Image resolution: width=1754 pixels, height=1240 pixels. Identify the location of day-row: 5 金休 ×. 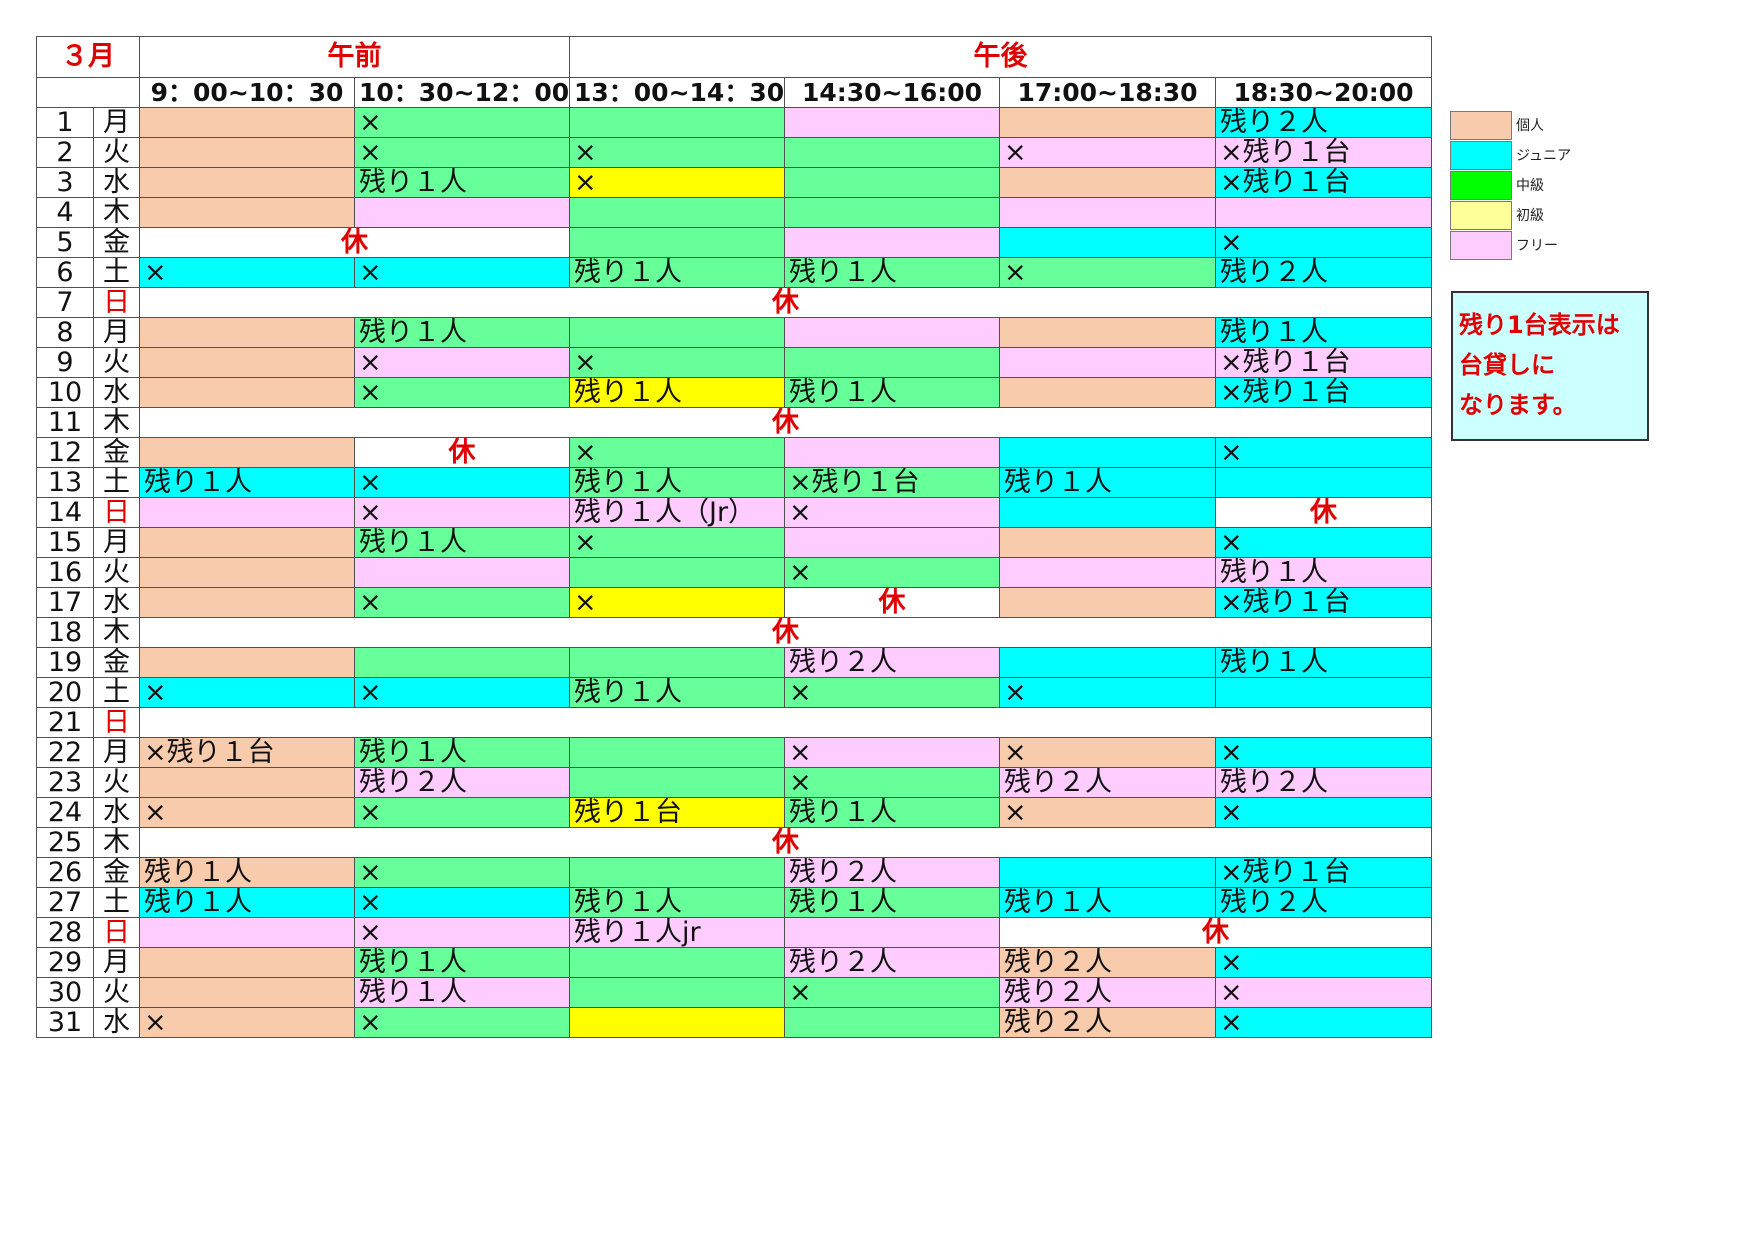
(734, 242).